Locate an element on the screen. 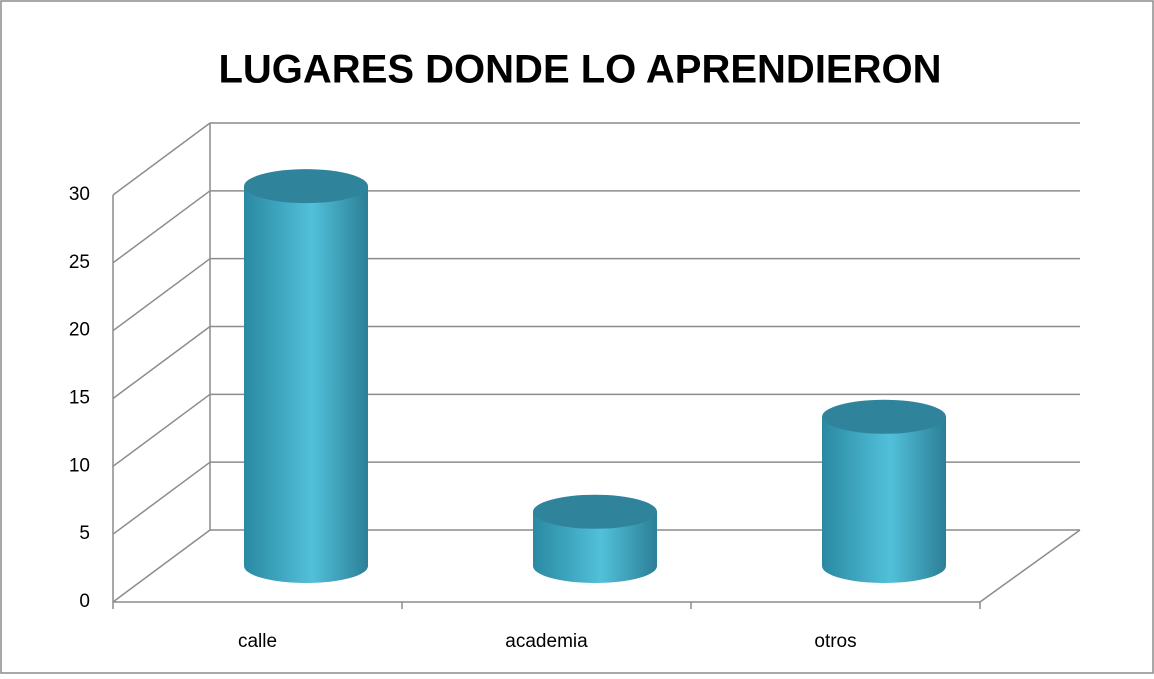 The image size is (1154, 679). y-tick-label: 0 is located at coordinates (84, 601).